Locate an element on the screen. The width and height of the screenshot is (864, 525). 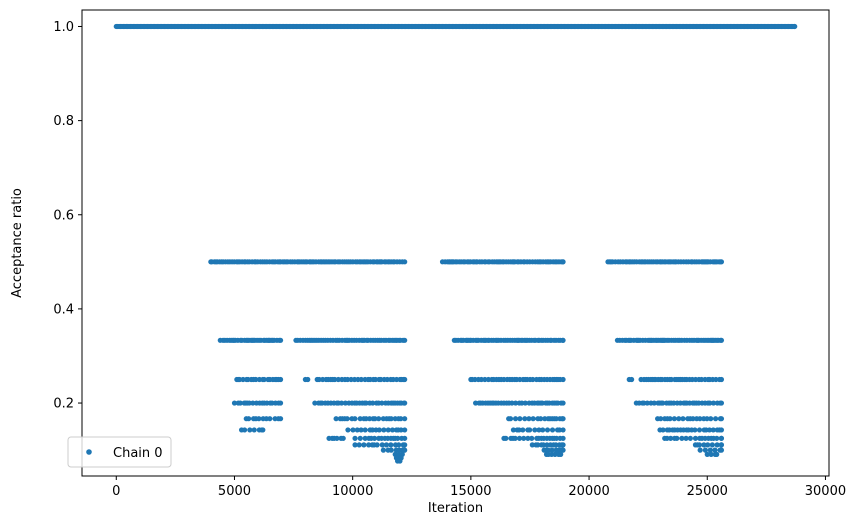
legend-box is located at coordinates (119, 452).